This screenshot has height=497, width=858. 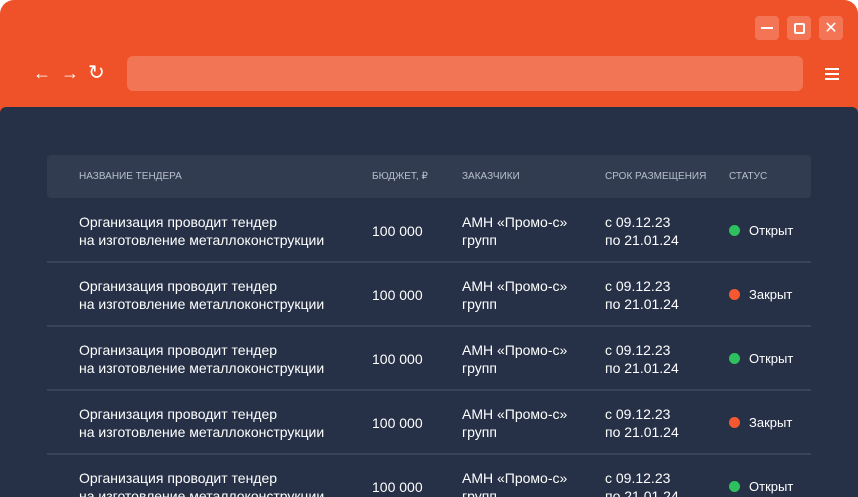 I want to click on minimize-icon, so click(x=767, y=28).